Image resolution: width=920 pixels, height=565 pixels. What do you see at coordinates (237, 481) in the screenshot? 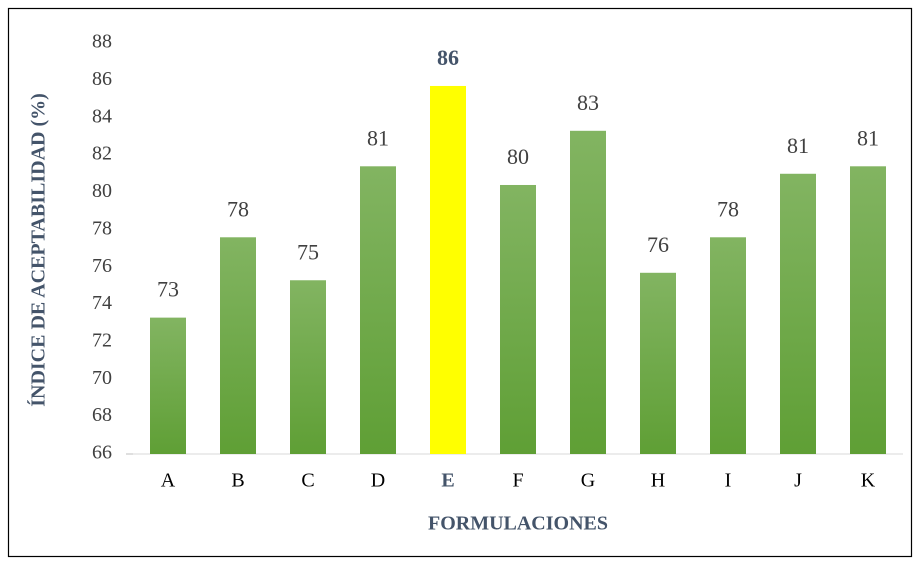
I see `x-tick-label: B` at bounding box center [237, 481].